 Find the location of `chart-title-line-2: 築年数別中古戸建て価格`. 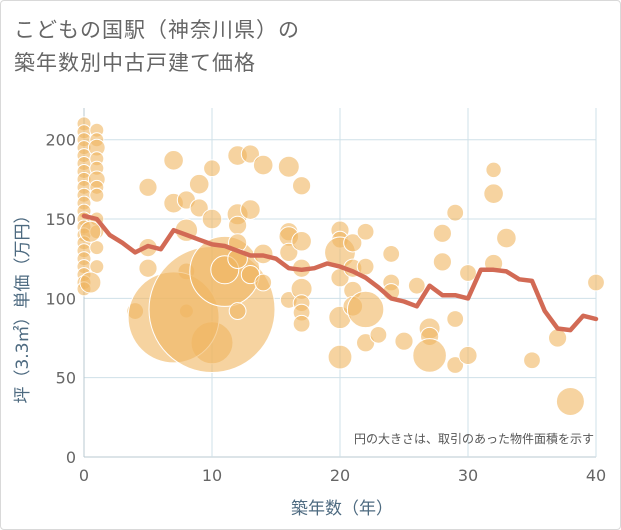

chart-title-line-2: 築年数別中古戸建て価格 is located at coordinates (135, 63).